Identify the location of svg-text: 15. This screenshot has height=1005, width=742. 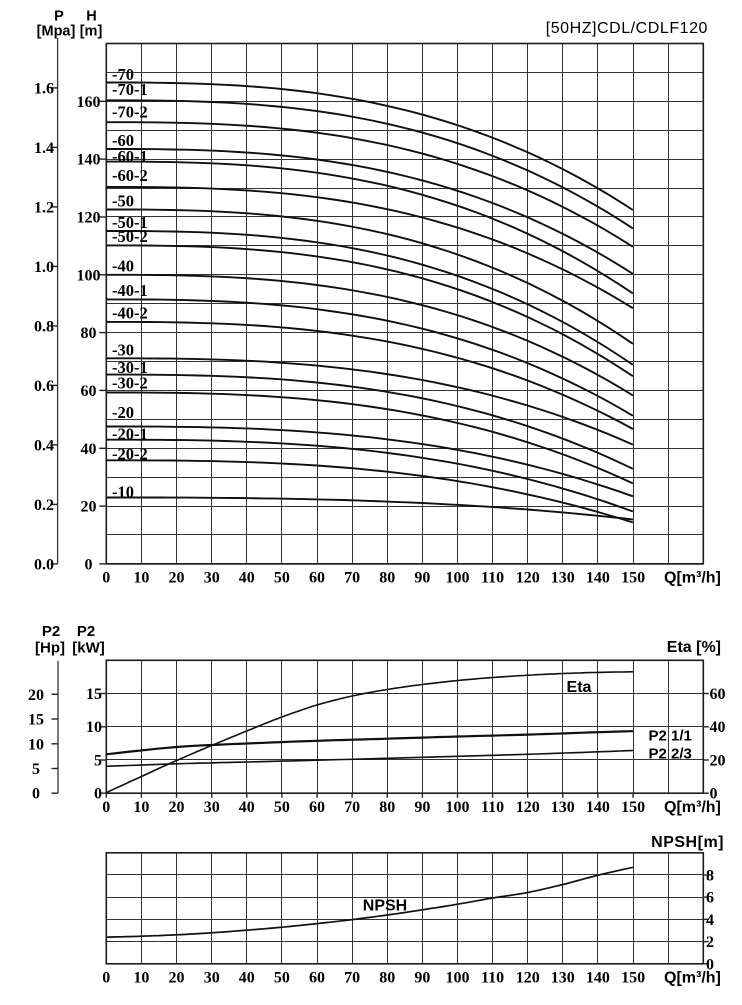
(36, 720).